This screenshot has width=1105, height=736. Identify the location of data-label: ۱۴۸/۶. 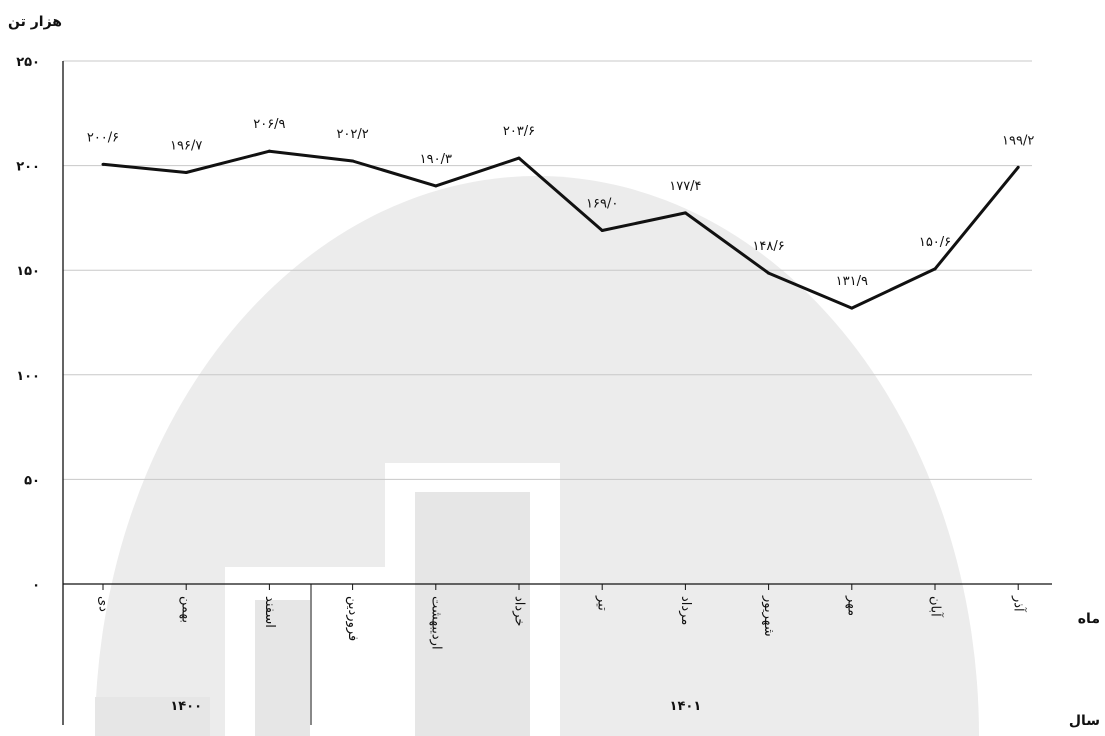
(768, 246).